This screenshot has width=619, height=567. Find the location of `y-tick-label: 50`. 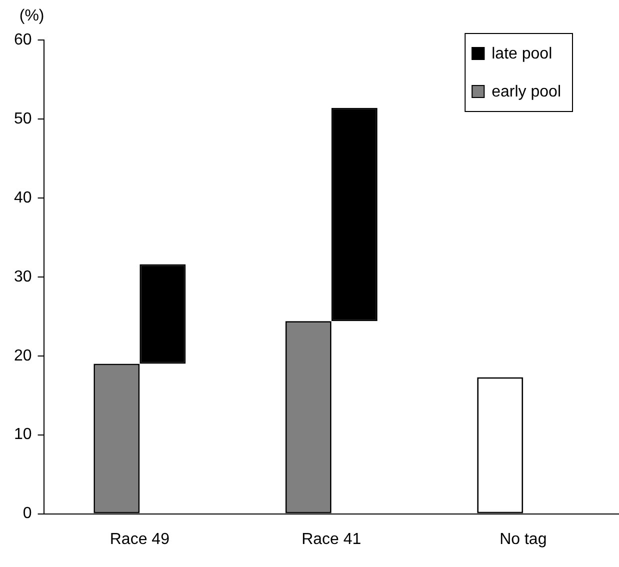

y-tick-label: 50 is located at coordinates (23, 119).